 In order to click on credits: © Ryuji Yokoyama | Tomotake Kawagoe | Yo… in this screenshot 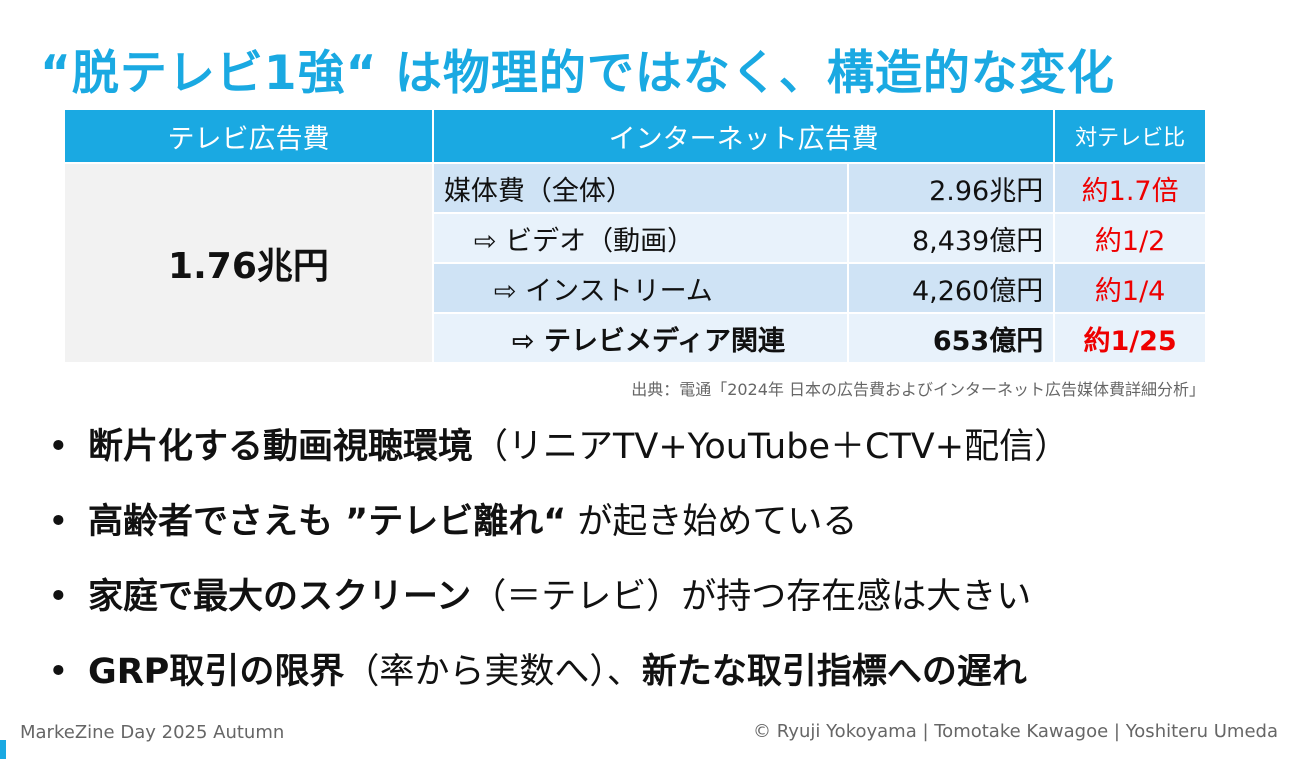, I will do `click(1015, 731)`.